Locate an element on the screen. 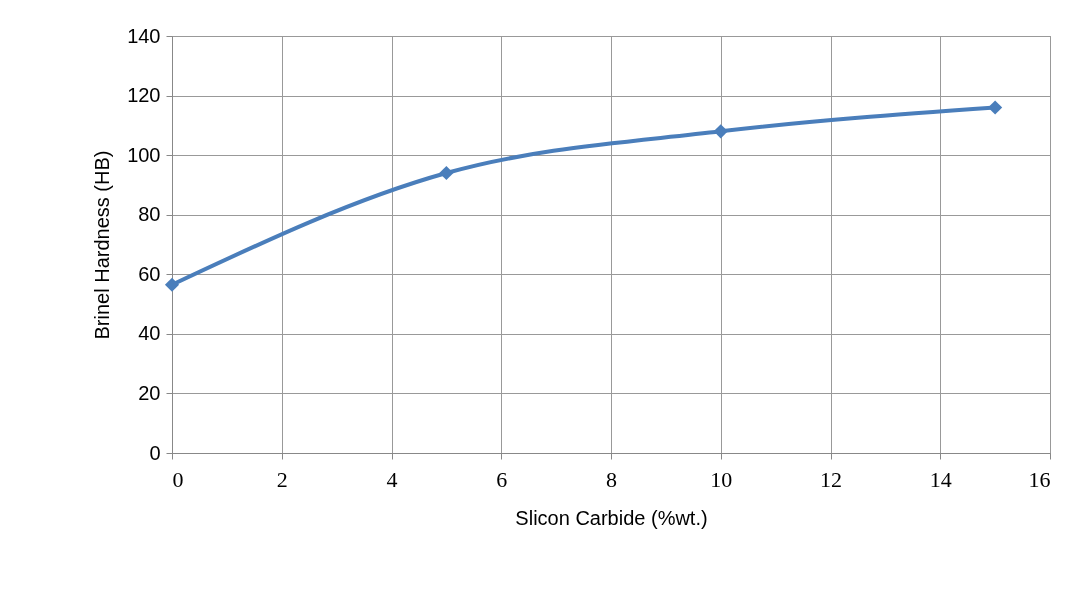  x-tick-label: 16 is located at coordinates (1039, 479).